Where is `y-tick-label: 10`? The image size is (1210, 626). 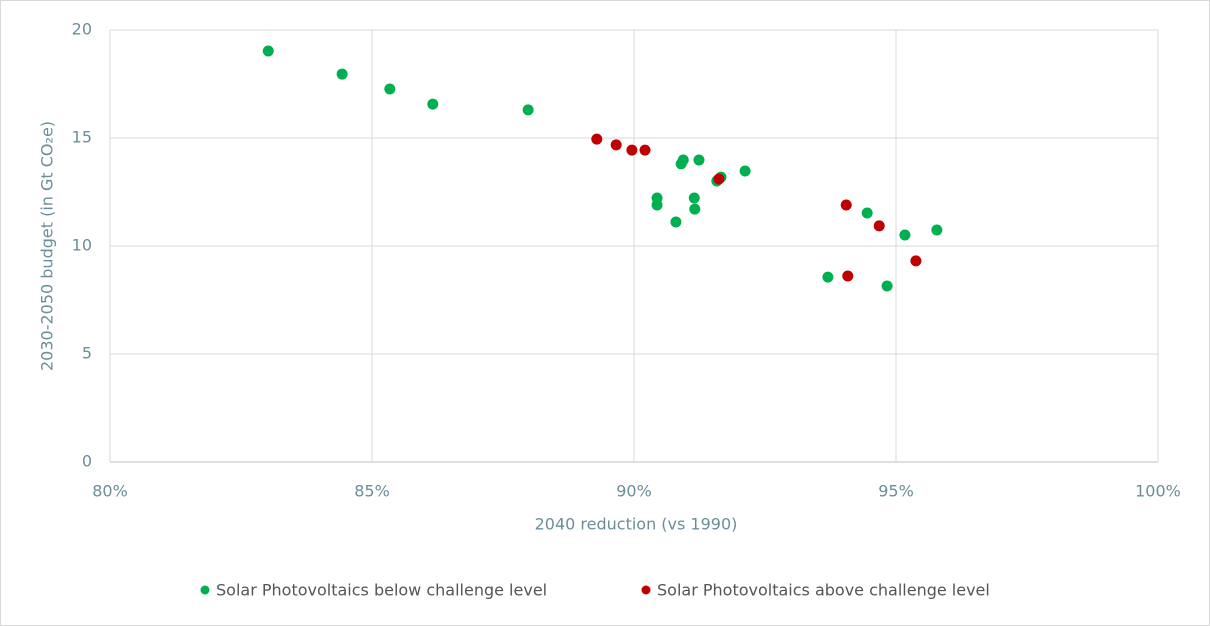
y-tick-label: 10 is located at coordinates (82, 245).